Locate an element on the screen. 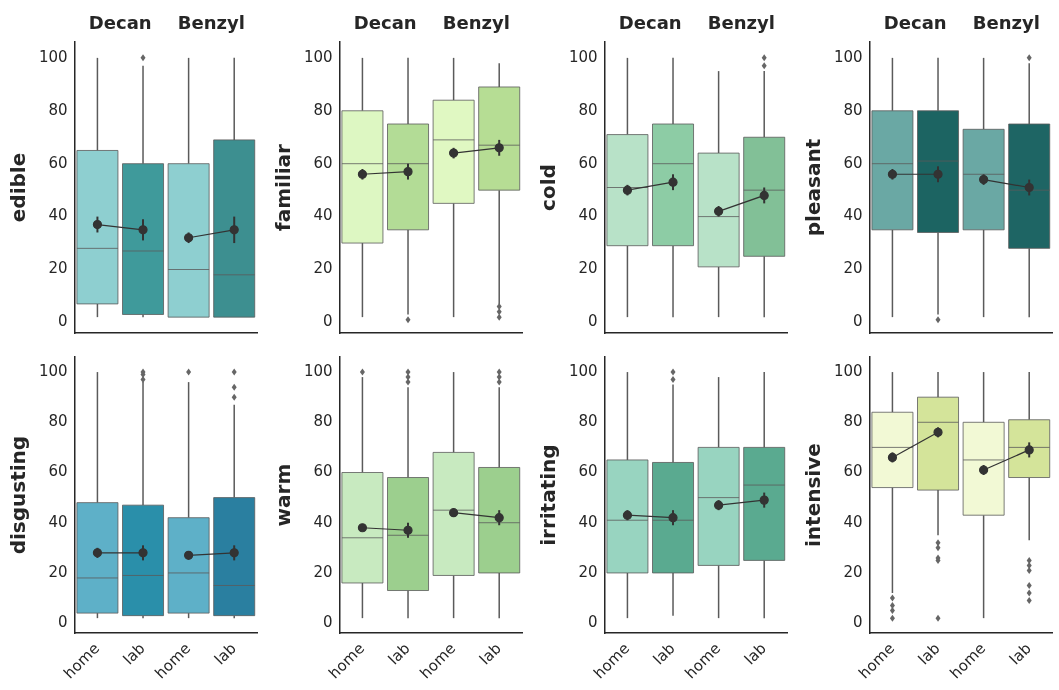 The height and width of the screenshot is (690, 1059). y-axis-title: disgusting is located at coordinates (18, 495).